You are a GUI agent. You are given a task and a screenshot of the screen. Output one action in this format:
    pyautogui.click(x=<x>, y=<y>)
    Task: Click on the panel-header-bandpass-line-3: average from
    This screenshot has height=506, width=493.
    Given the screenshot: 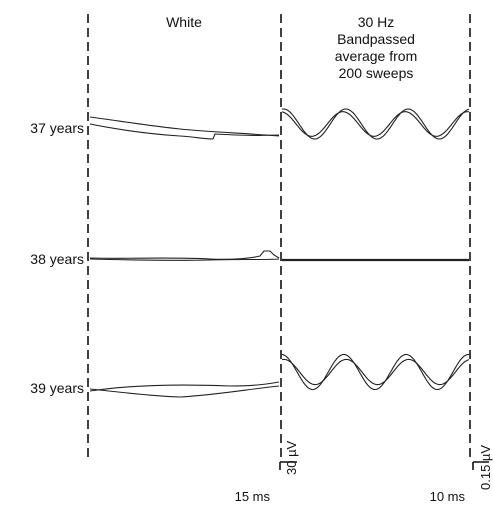 What is the action you would take?
    pyautogui.click(x=376, y=56)
    